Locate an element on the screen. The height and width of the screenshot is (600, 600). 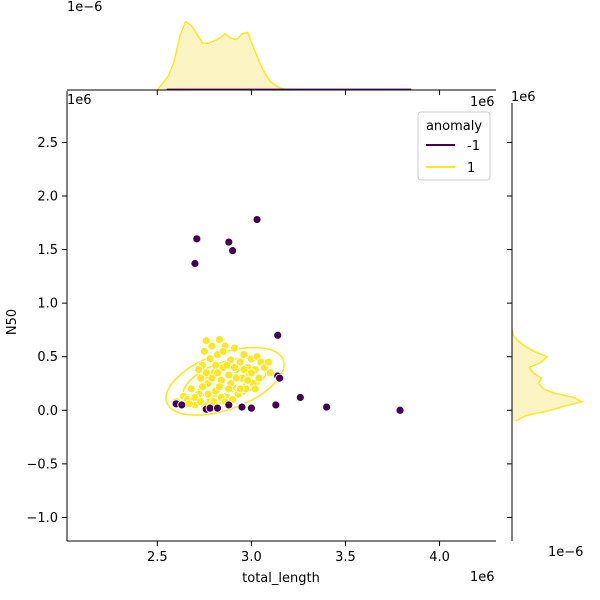
top-marginal-density-fill is located at coordinates (223, 56).